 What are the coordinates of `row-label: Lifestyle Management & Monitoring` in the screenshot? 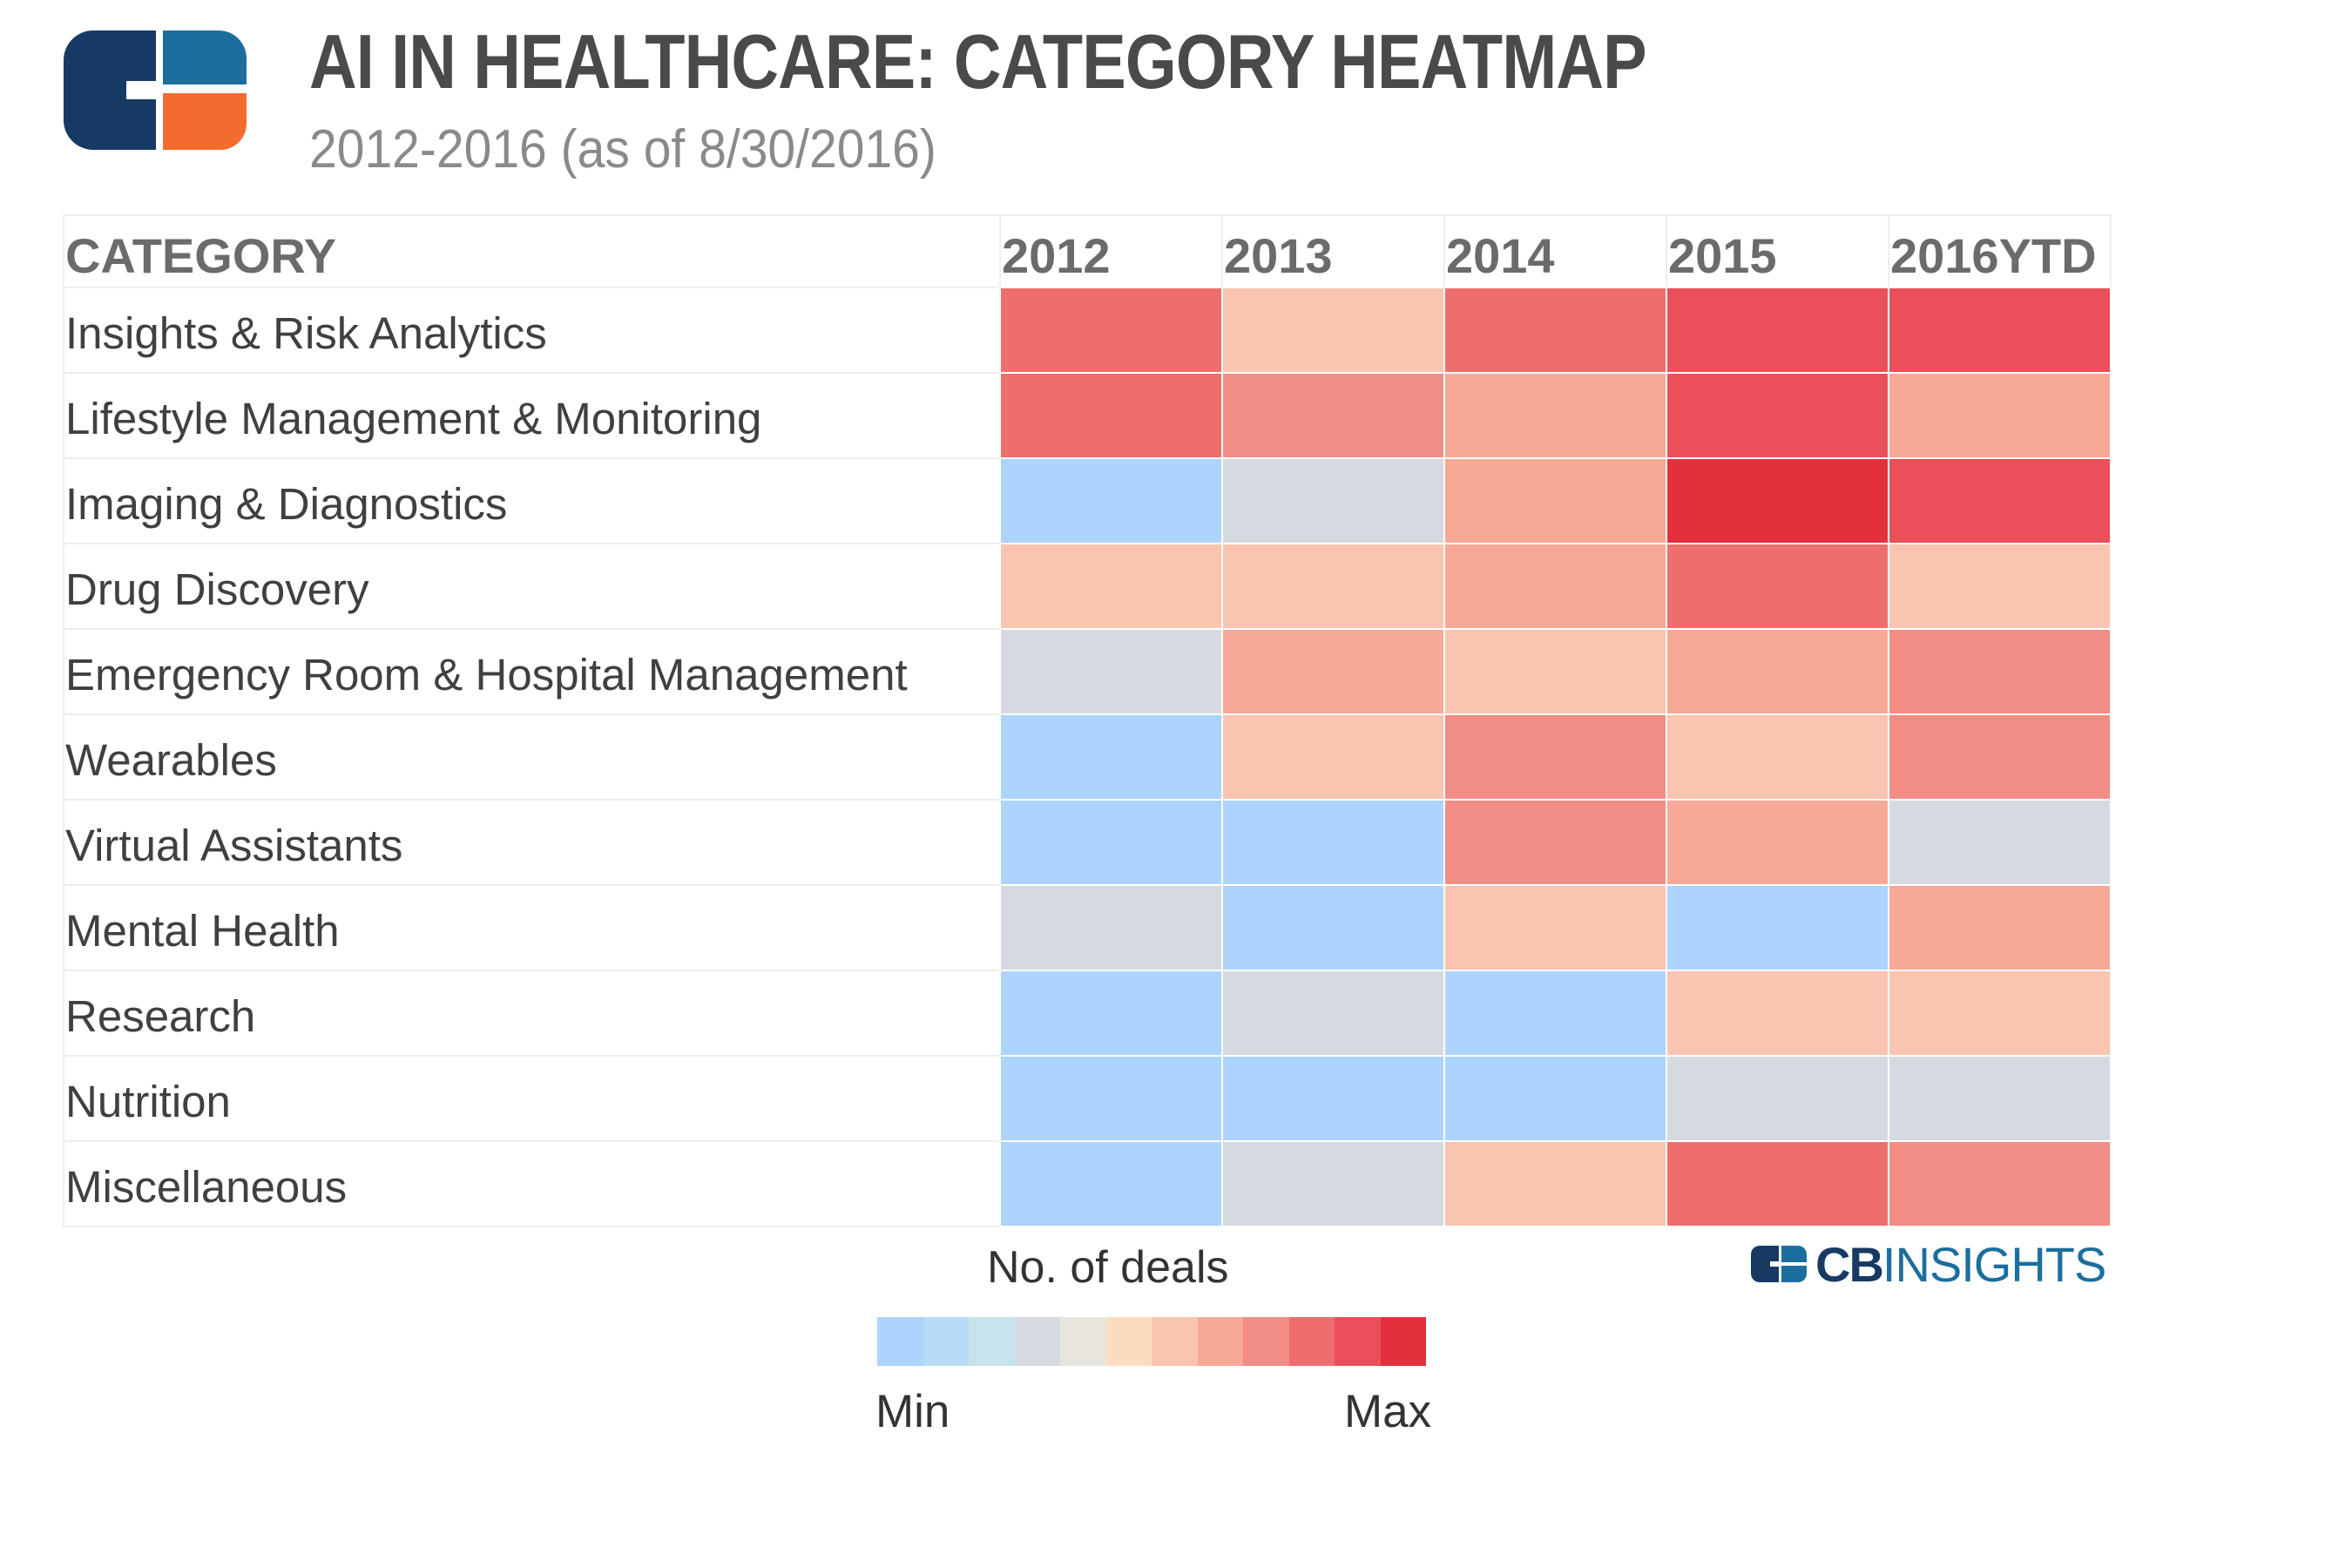 It's located at (413, 418).